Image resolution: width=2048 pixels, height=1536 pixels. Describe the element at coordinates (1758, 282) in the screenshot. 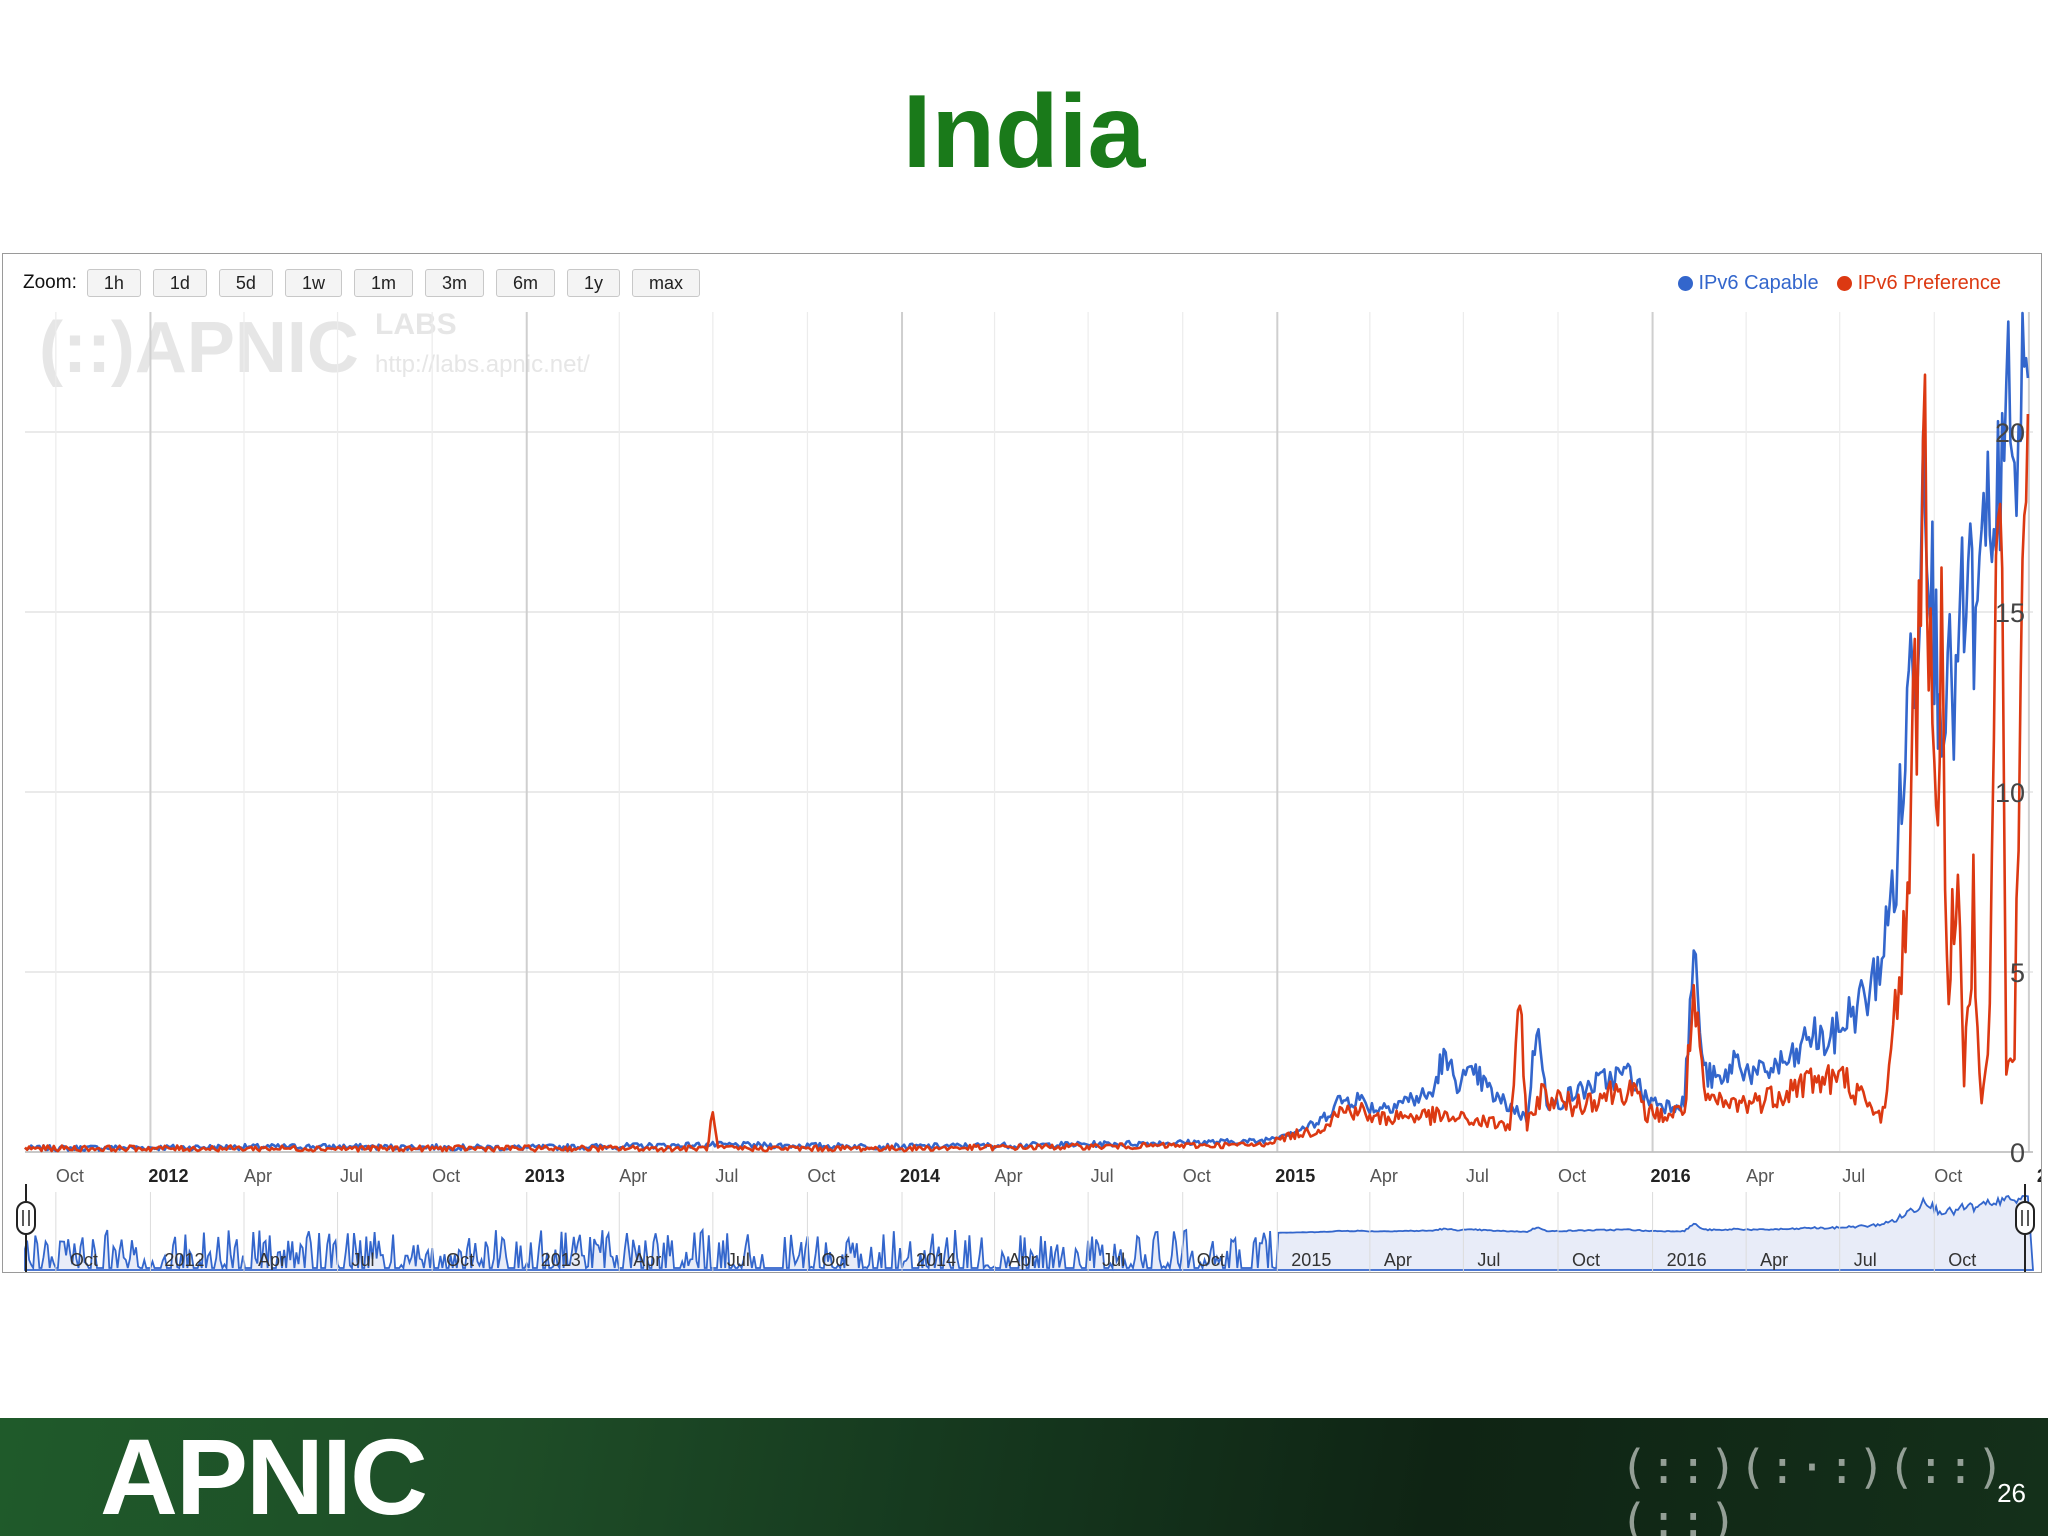

I see `legend-label-ipv6-capable: IPv6 Capable` at that location.